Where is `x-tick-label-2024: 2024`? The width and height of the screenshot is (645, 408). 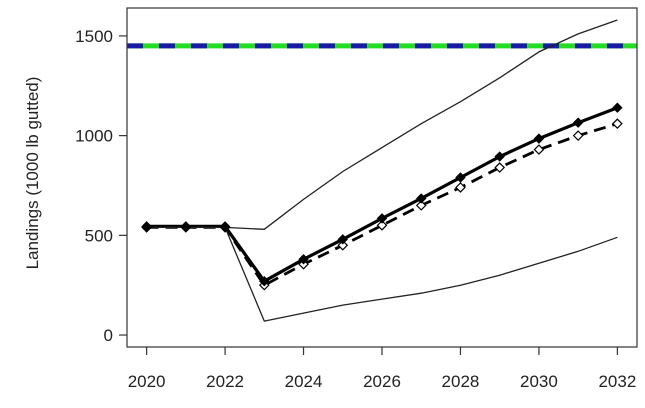 x-tick-label-2024: 2024 is located at coordinates (304, 381).